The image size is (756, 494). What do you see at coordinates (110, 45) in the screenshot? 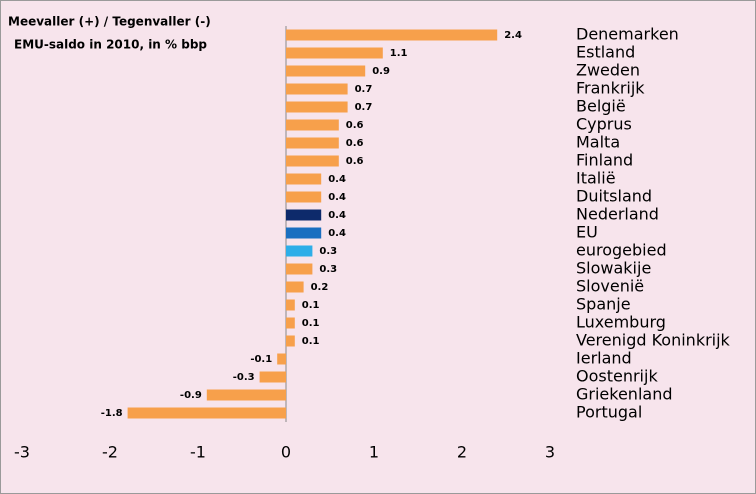
I see `chart-subtitle: EMU-saldo in 2010, in % bbp` at bounding box center [110, 45].